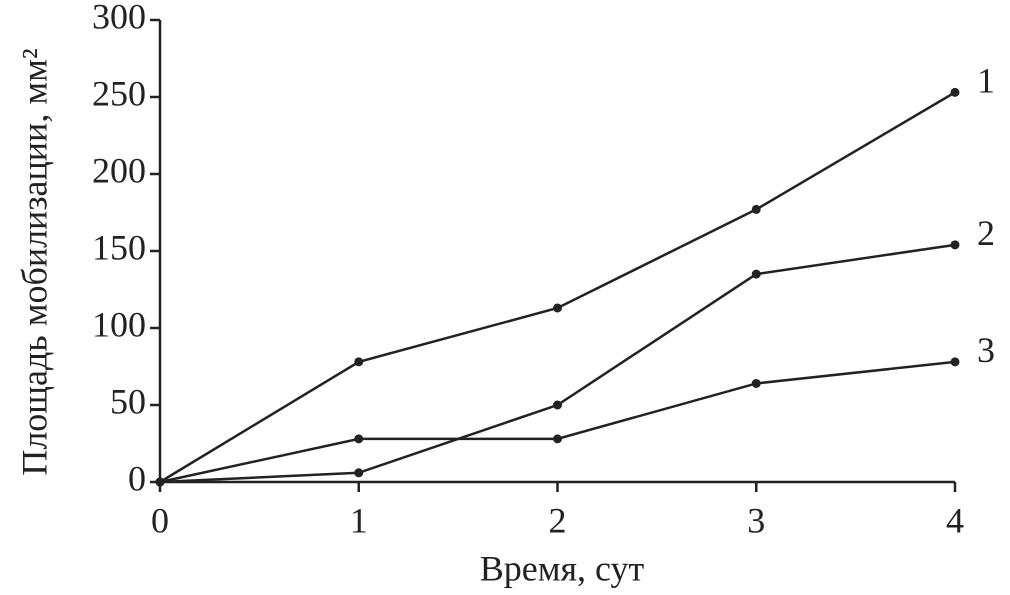  I want to click on x-tick-label: 1, so click(359, 520).